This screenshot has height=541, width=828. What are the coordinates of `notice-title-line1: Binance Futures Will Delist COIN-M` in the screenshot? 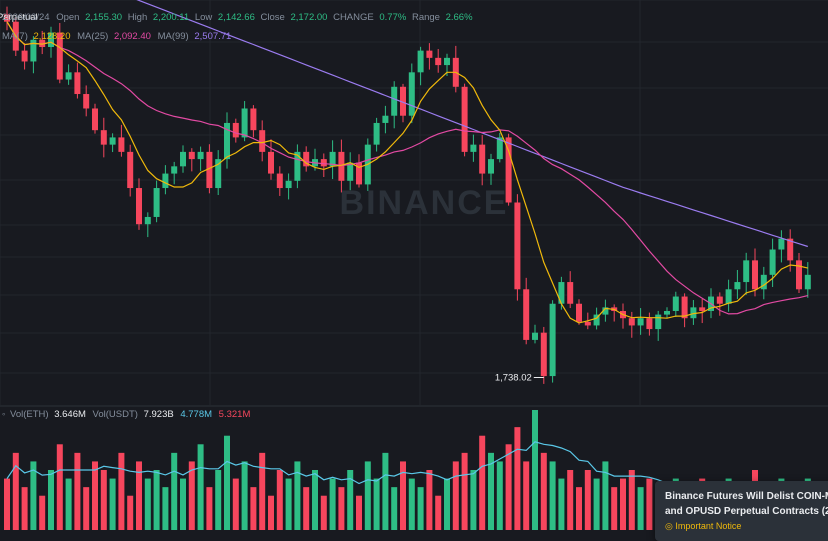 It's located at (746, 496).